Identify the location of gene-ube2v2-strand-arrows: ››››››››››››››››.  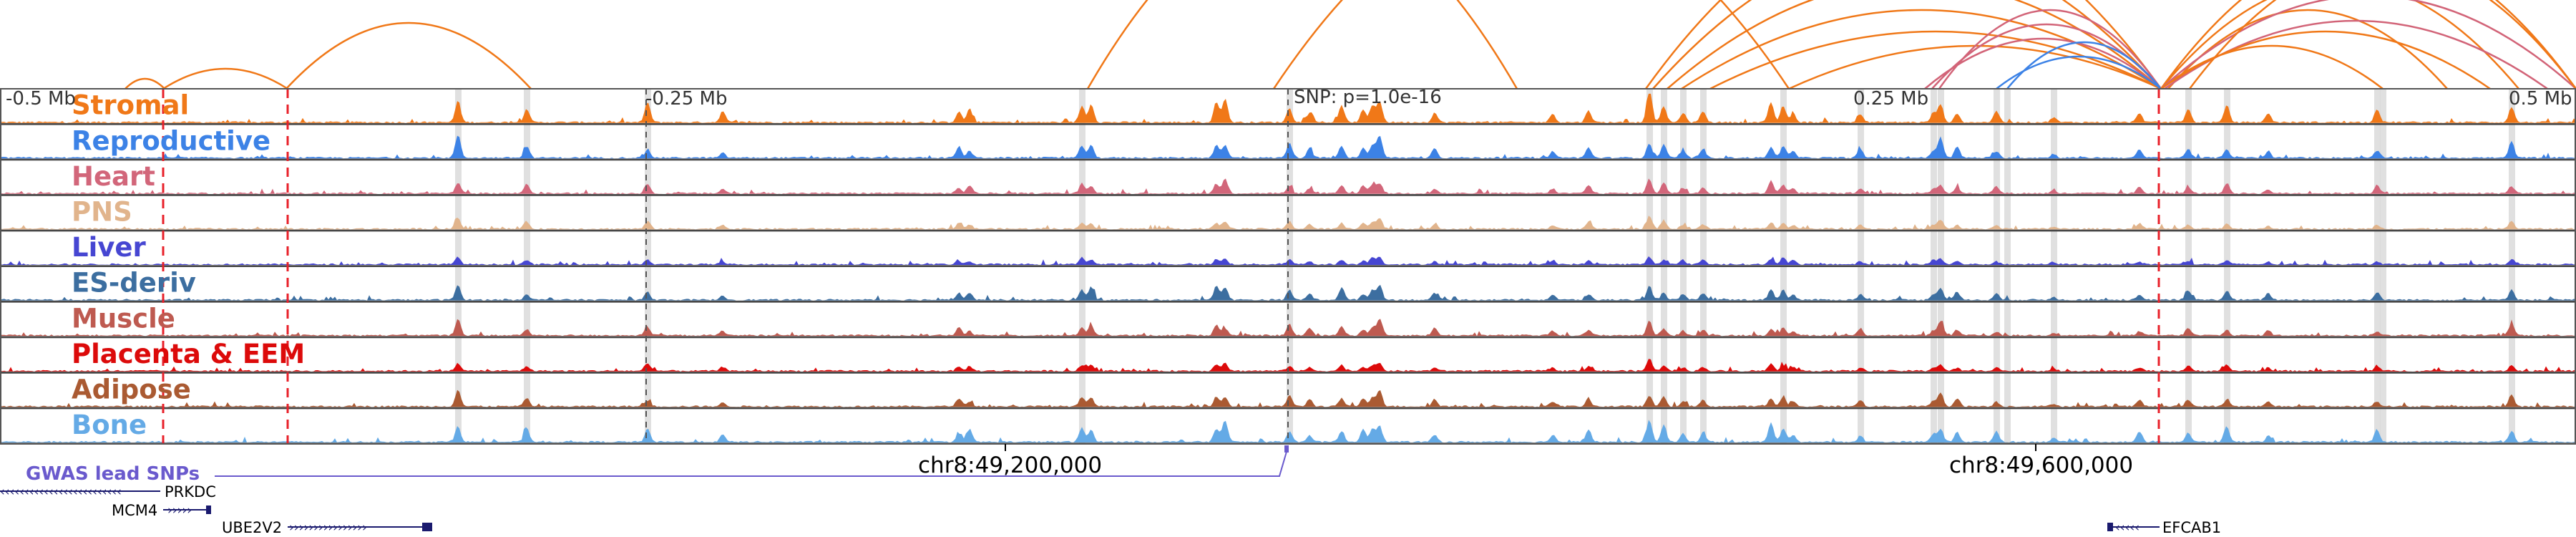
(328, 528).